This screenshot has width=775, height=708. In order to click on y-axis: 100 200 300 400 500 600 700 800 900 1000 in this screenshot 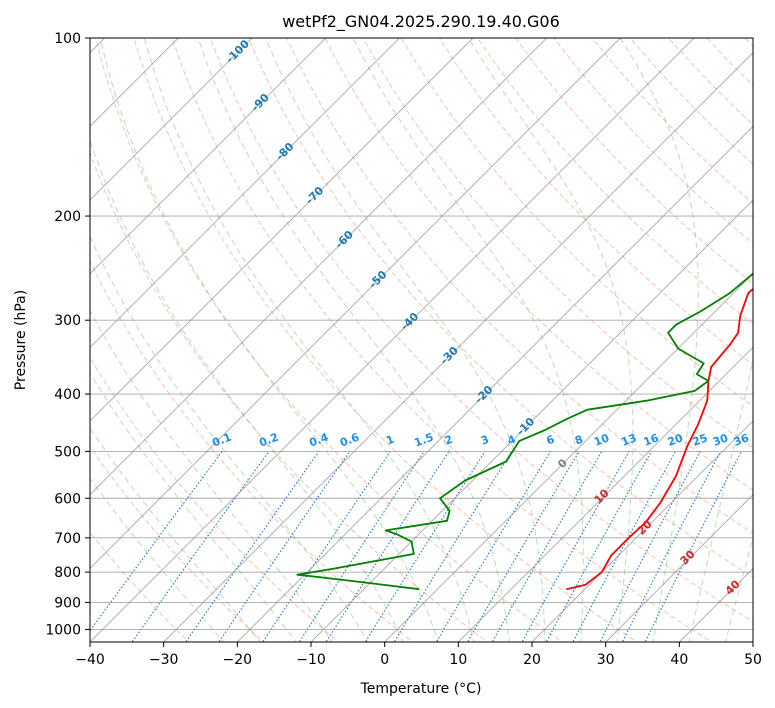, I will do `click(67, 334)`.